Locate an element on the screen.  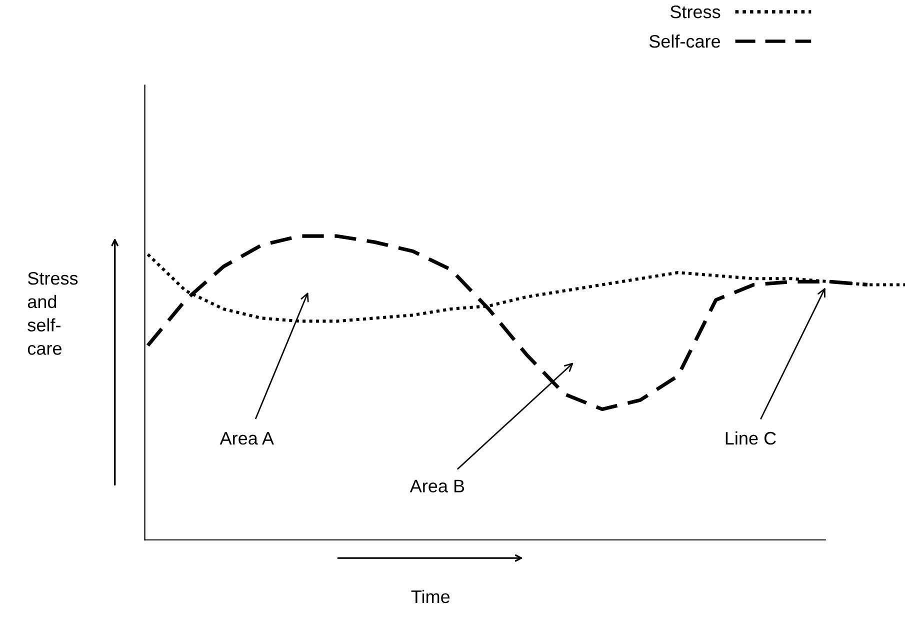
annotation: Line C is located at coordinates (751, 438).